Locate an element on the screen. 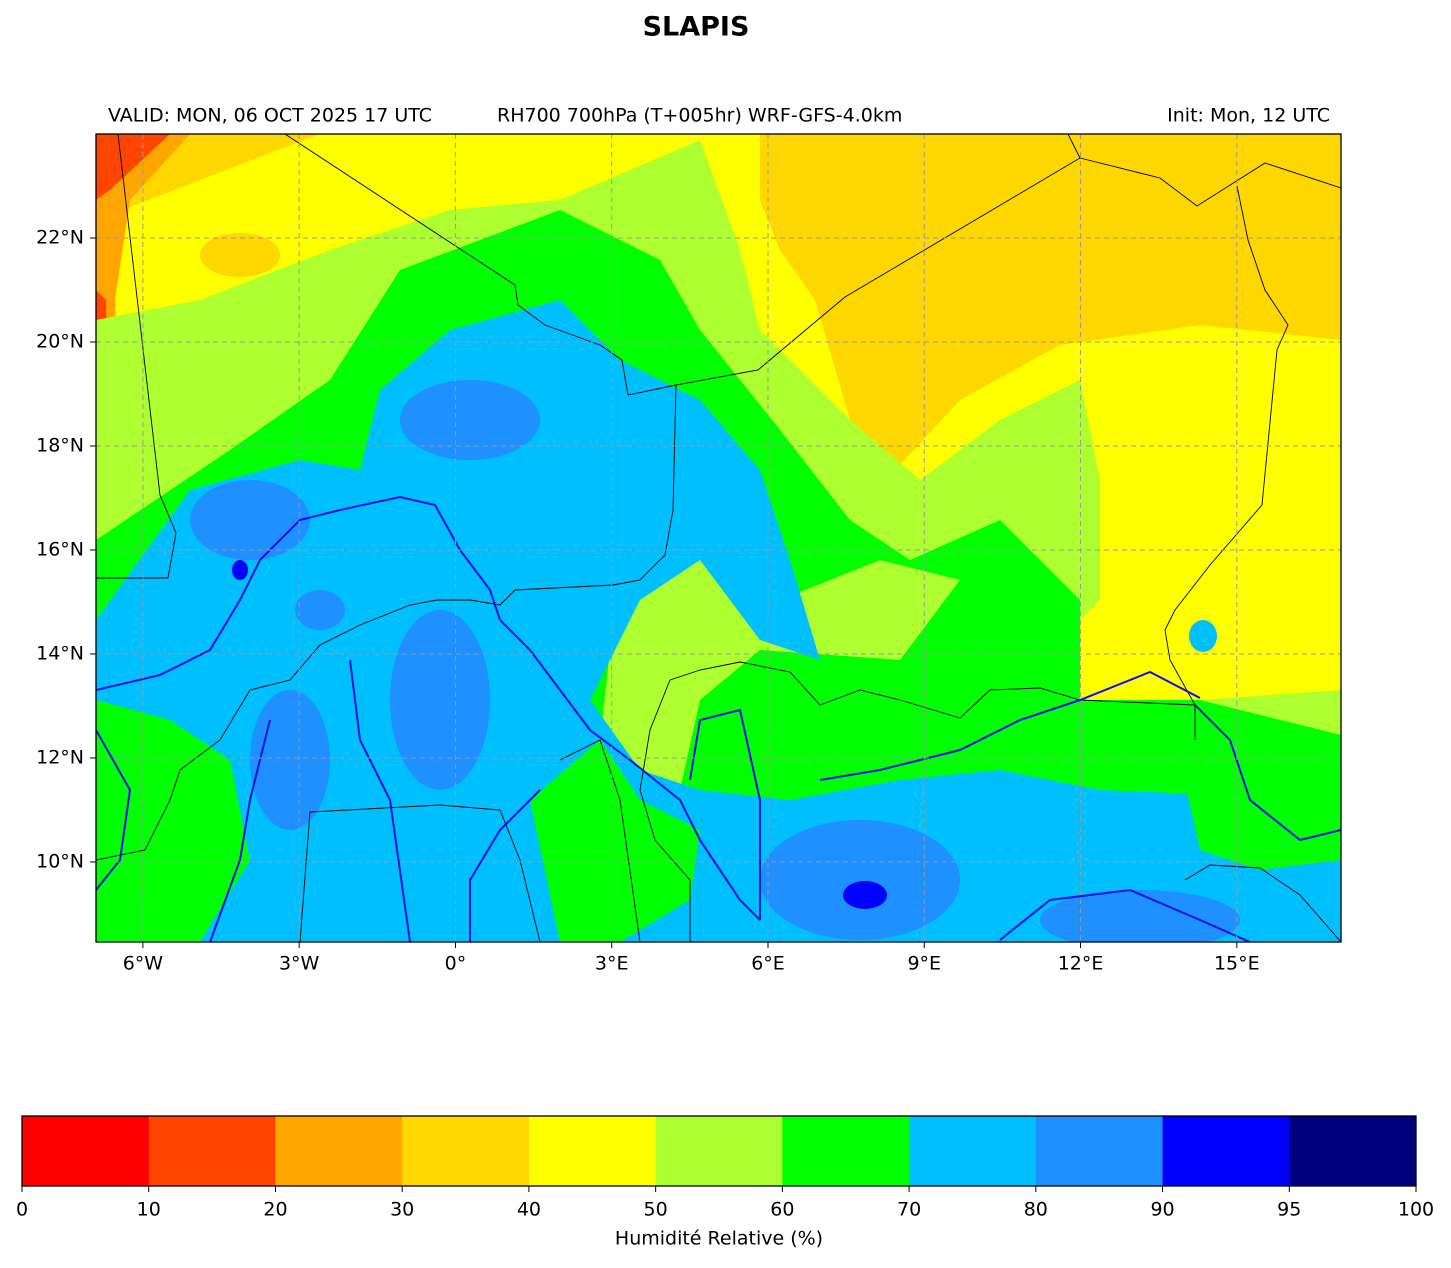  colorbar-tick-label: 70 is located at coordinates (909, 1210).